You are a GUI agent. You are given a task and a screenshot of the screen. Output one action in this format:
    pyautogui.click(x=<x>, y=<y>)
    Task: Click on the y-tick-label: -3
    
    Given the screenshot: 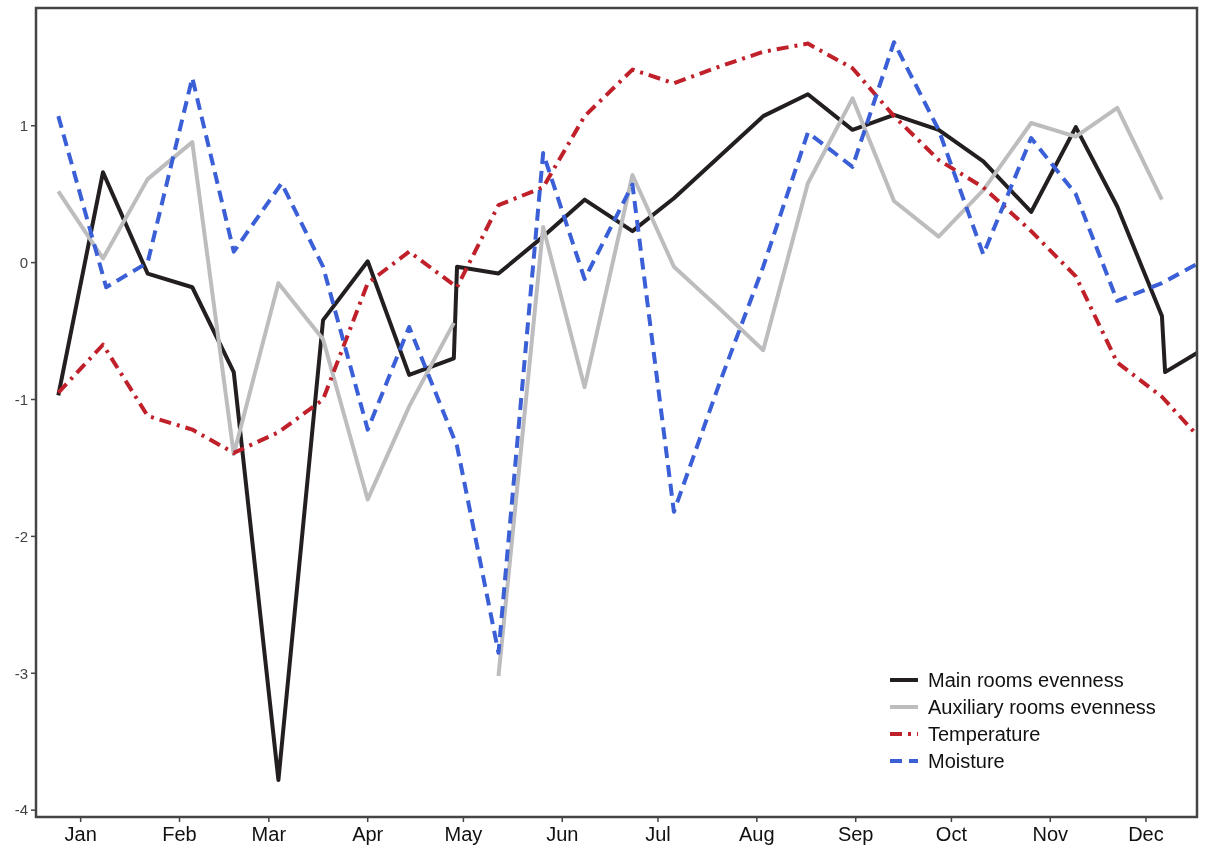 What is the action you would take?
    pyautogui.click(x=21, y=673)
    